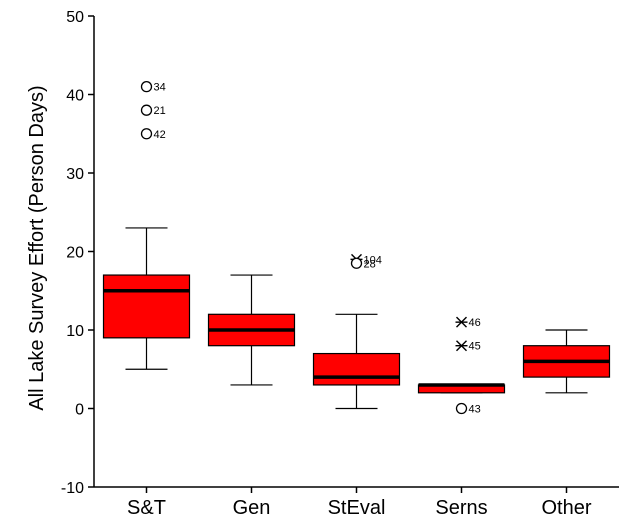 The height and width of the screenshot is (524, 621). What do you see at coordinates (75, 96) in the screenshot?
I see `y-tick-label: 40` at bounding box center [75, 96].